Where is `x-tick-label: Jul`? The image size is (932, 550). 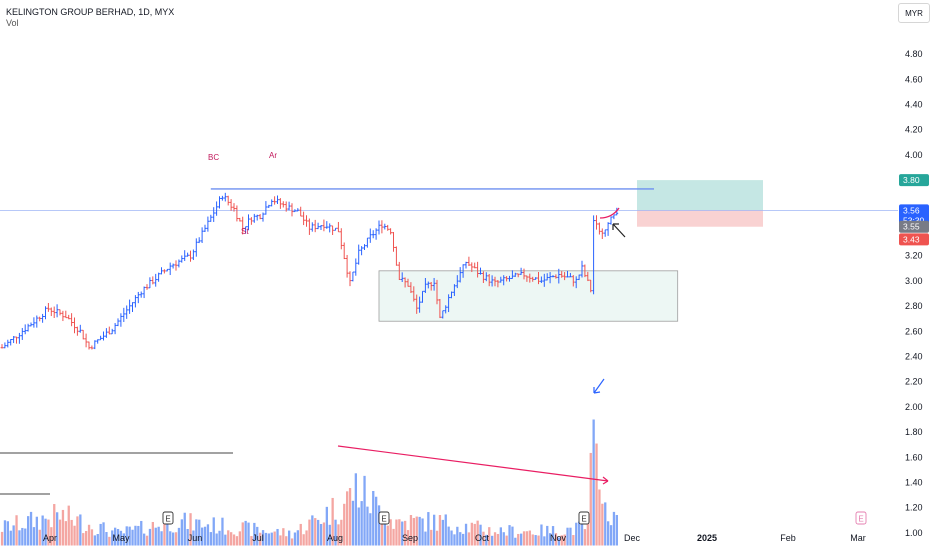 x-tick-label: Jul is located at coordinates (258, 538).